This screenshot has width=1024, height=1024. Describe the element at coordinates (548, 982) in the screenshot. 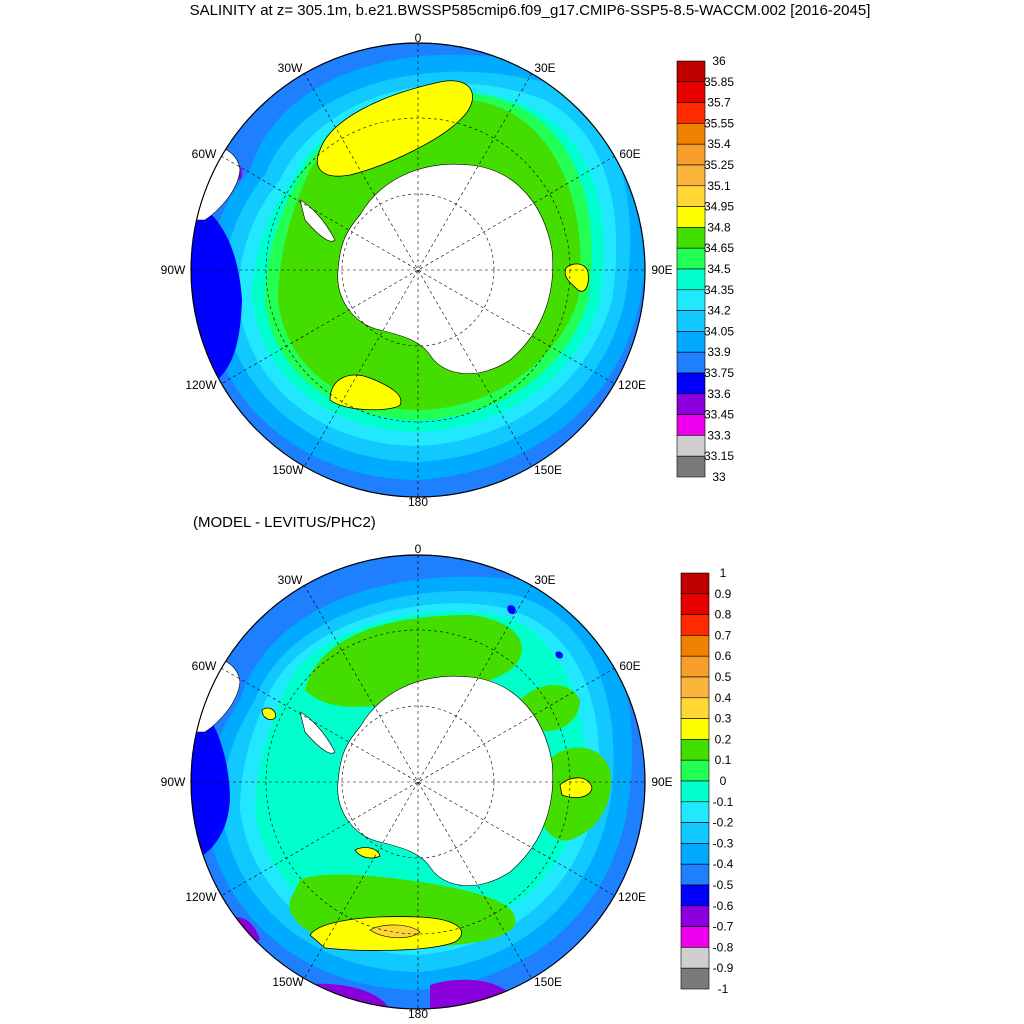

I see `lon-label-150e-b: 150E` at that location.